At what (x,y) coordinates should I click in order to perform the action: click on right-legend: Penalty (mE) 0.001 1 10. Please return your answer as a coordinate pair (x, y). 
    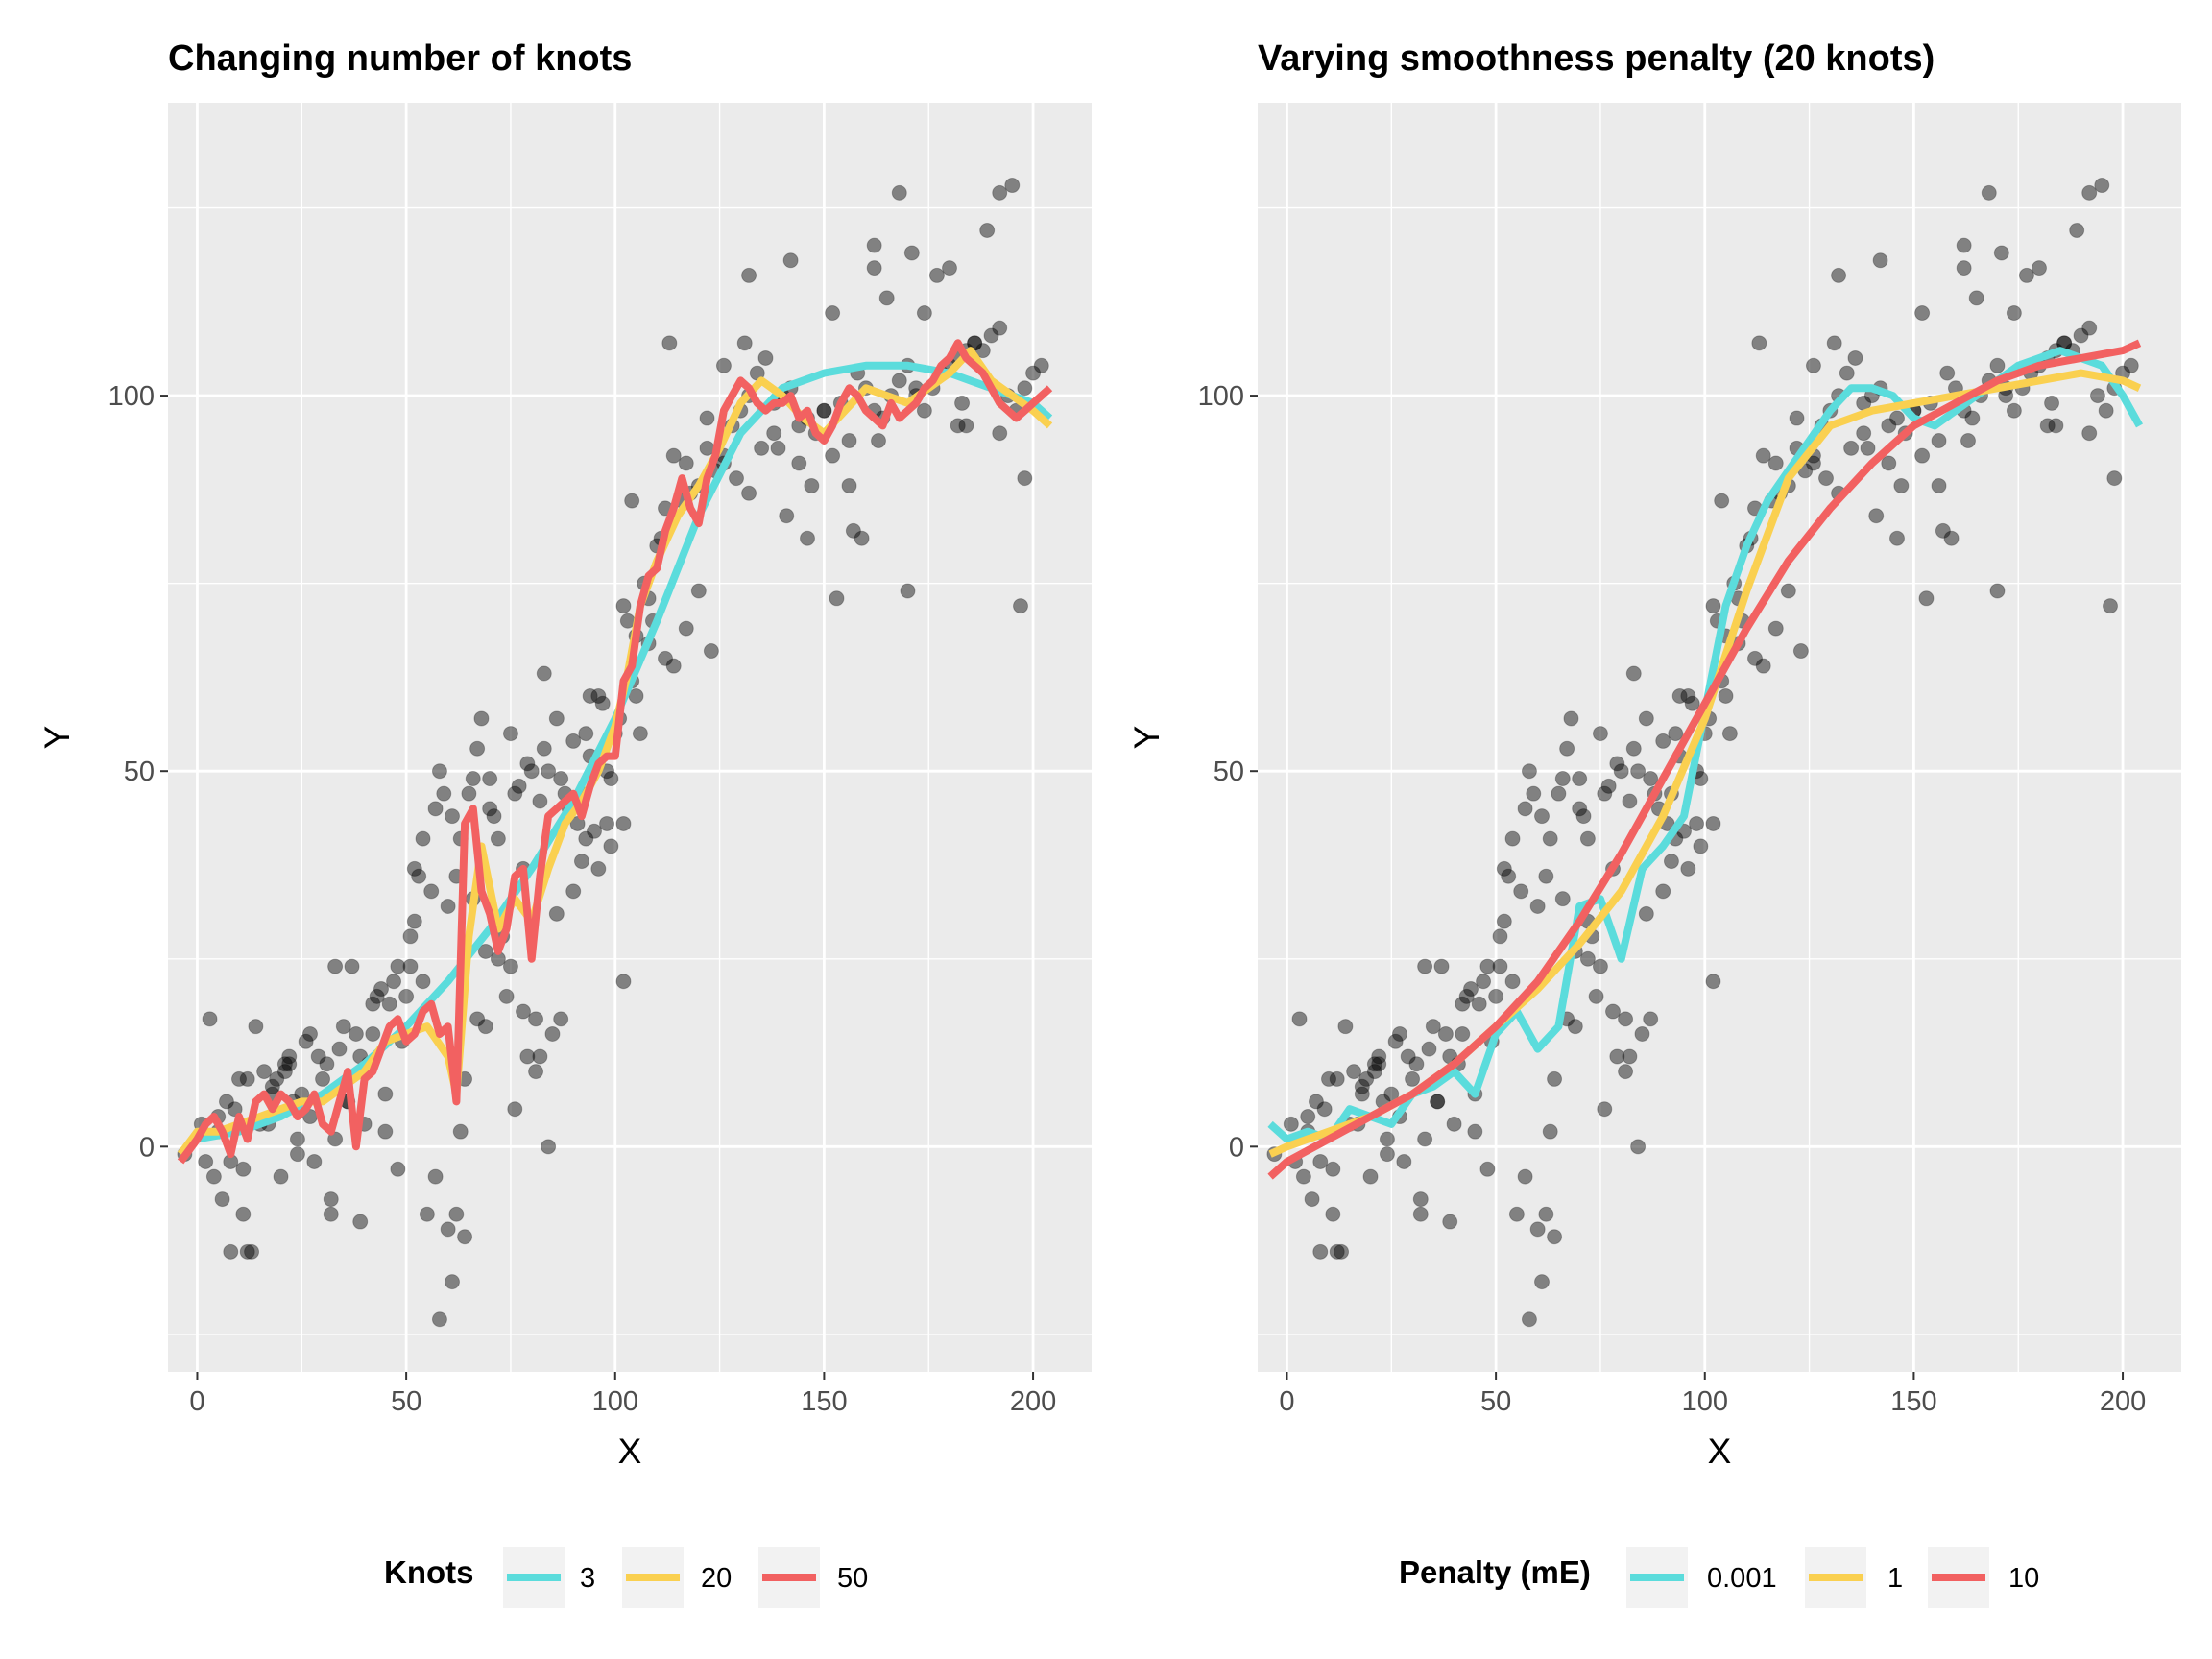
    Looking at the image, I should click on (1719, 1577).